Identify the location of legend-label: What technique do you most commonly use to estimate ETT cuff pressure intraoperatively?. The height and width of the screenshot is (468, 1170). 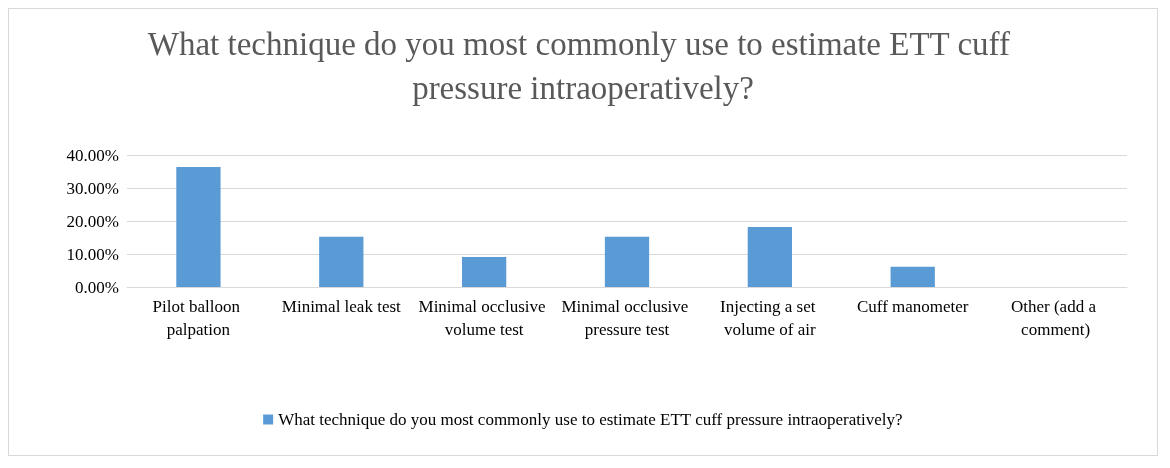
(590, 419).